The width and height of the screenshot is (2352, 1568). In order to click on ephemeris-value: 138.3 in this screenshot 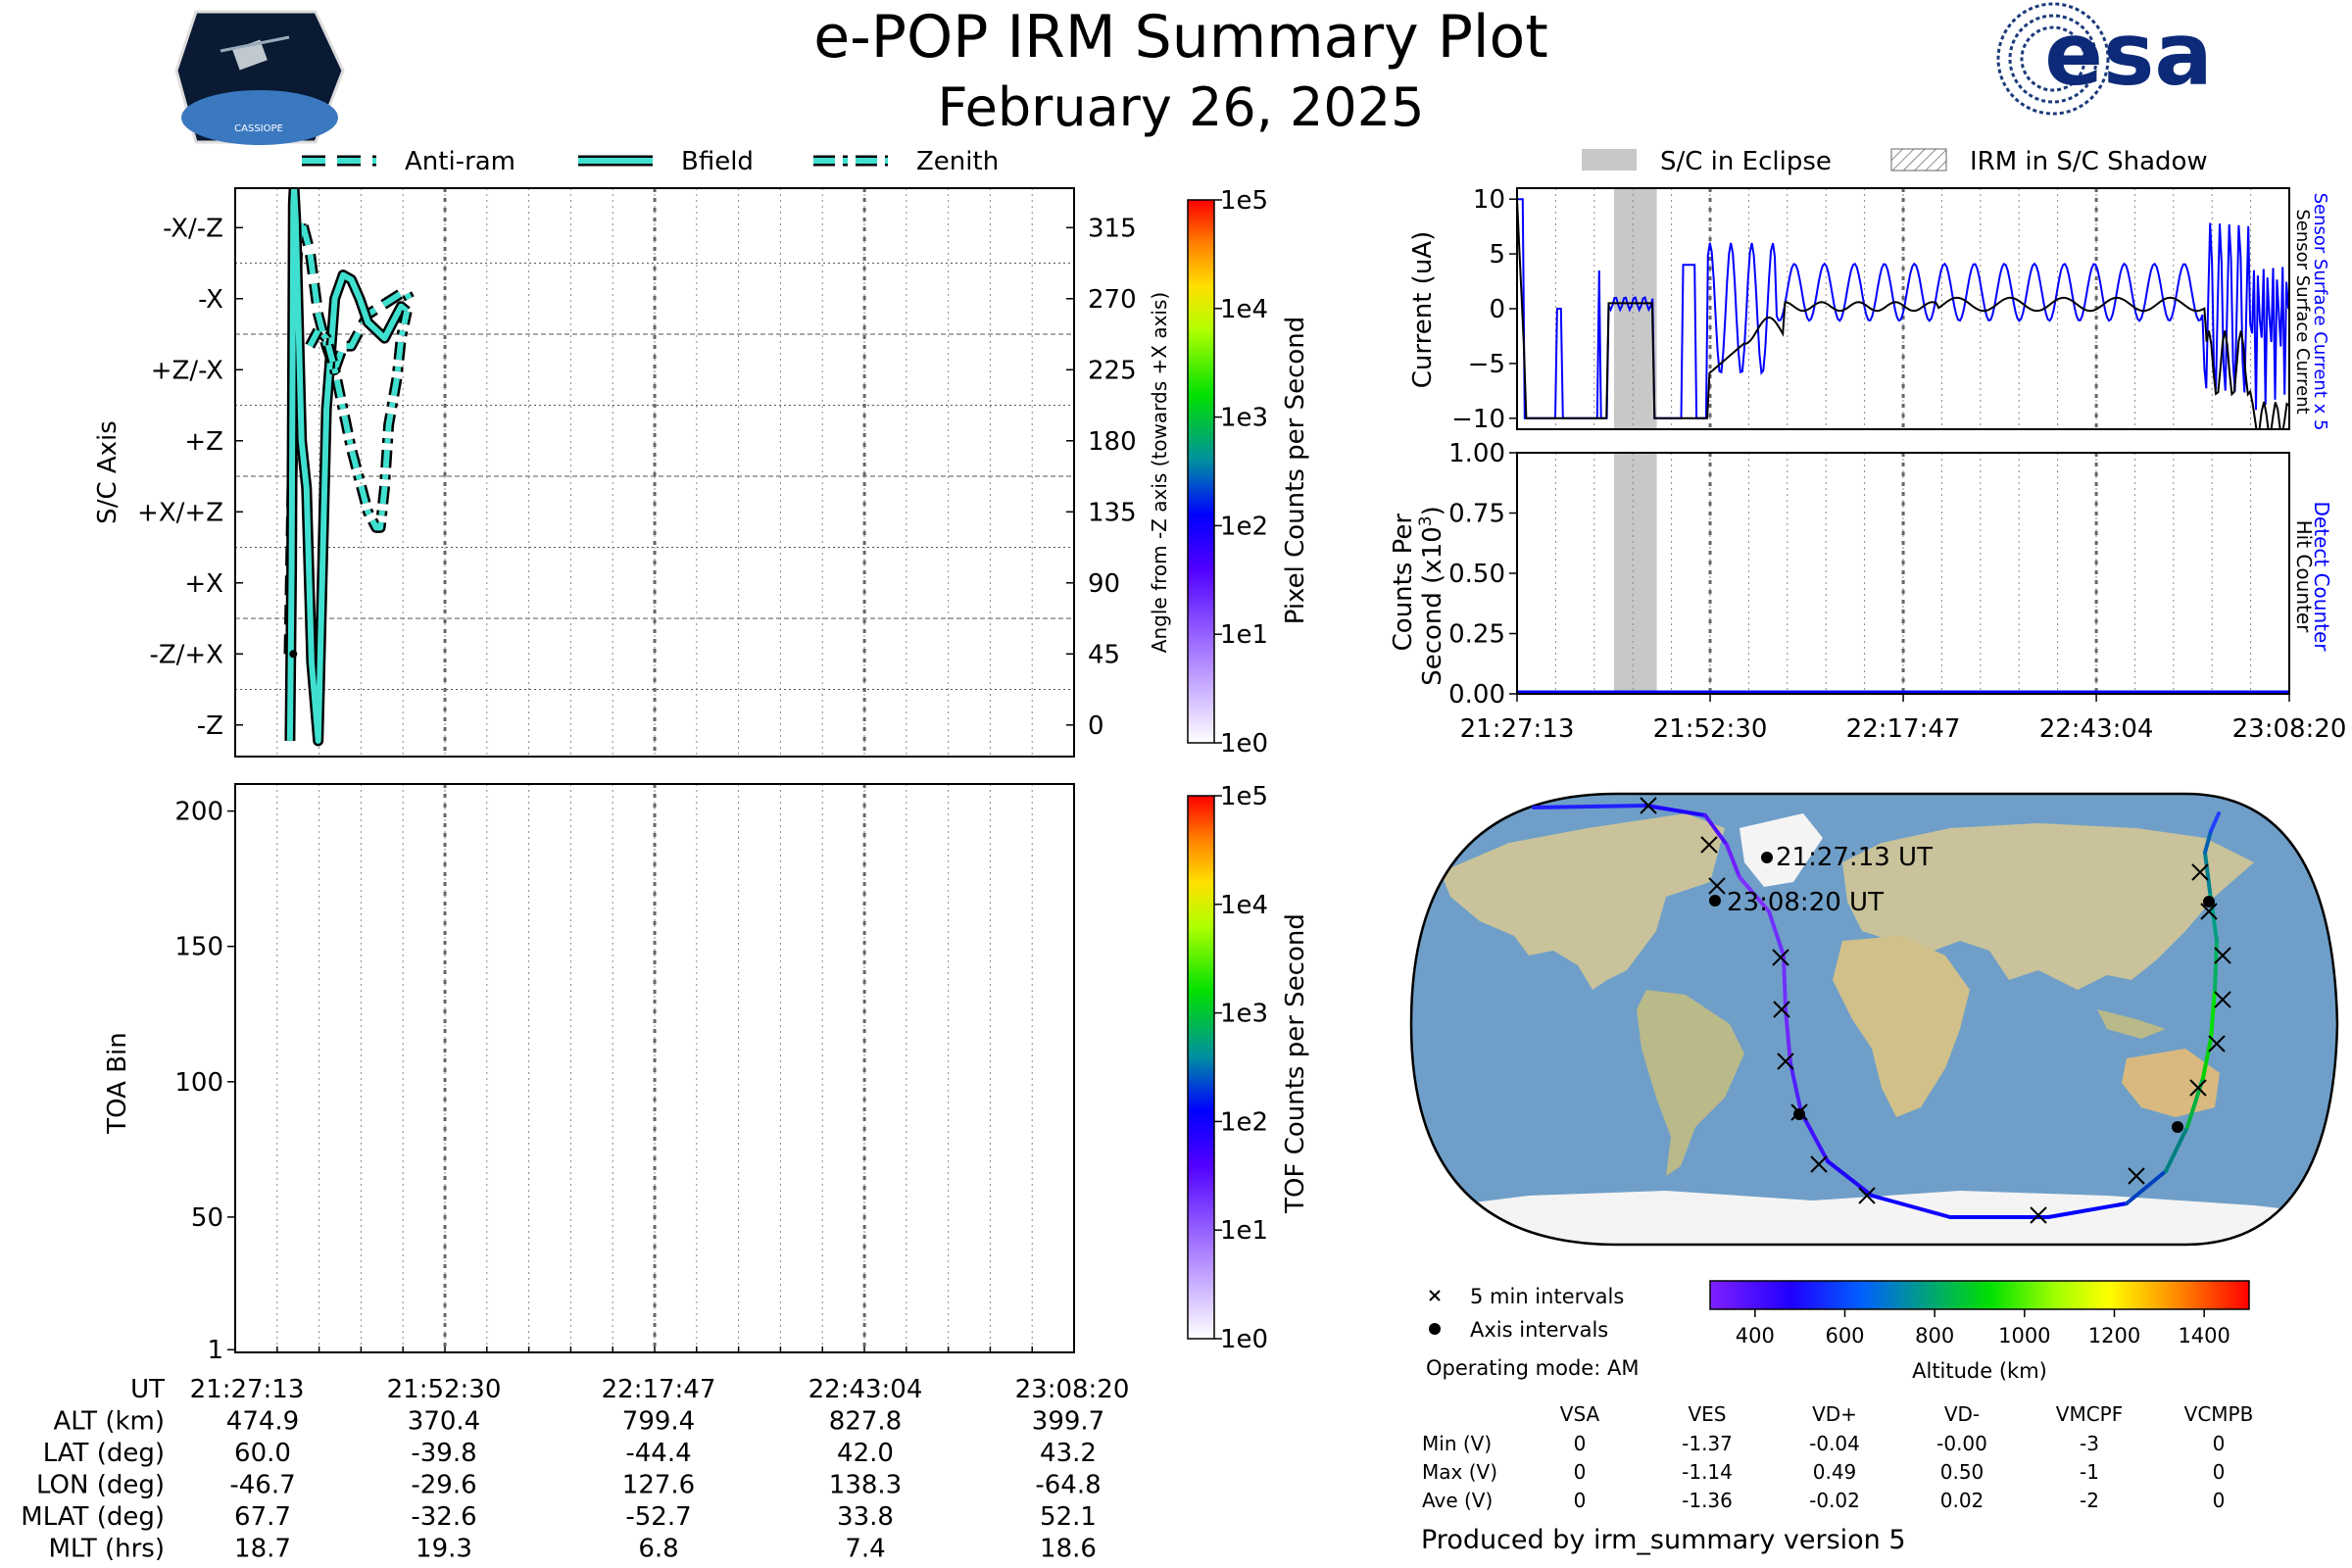, I will do `click(865, 1485)`.